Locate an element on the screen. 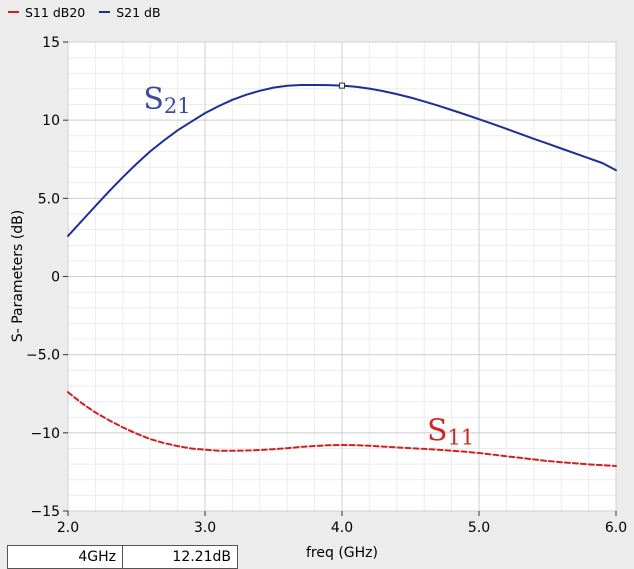  legend-item-s11: S11 dB20 is located at coordinates (46, 12).